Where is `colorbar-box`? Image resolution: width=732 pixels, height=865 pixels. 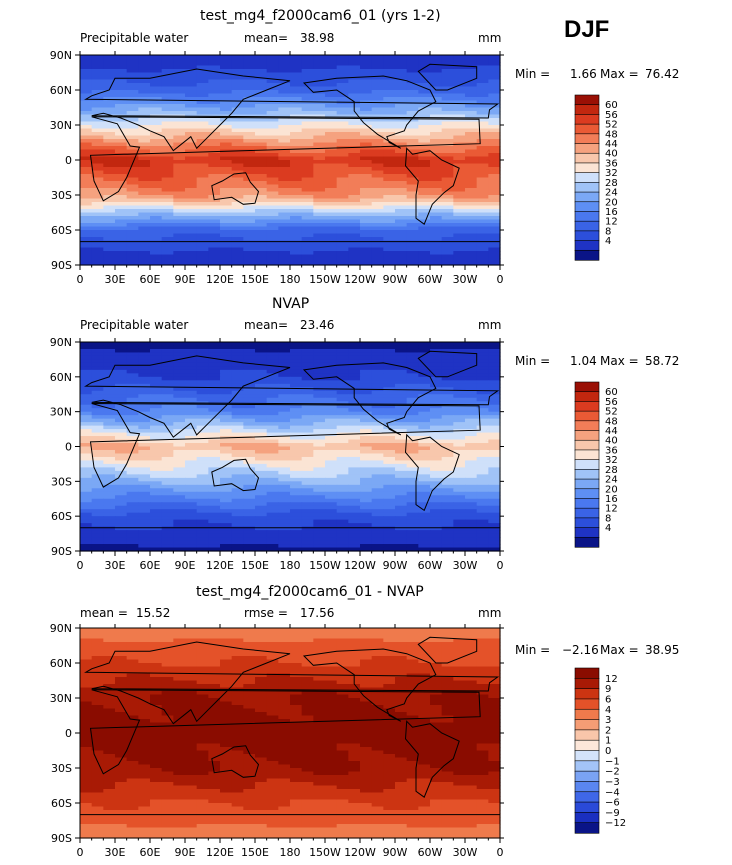
colorbar-box is located at coordinates (587, 523).